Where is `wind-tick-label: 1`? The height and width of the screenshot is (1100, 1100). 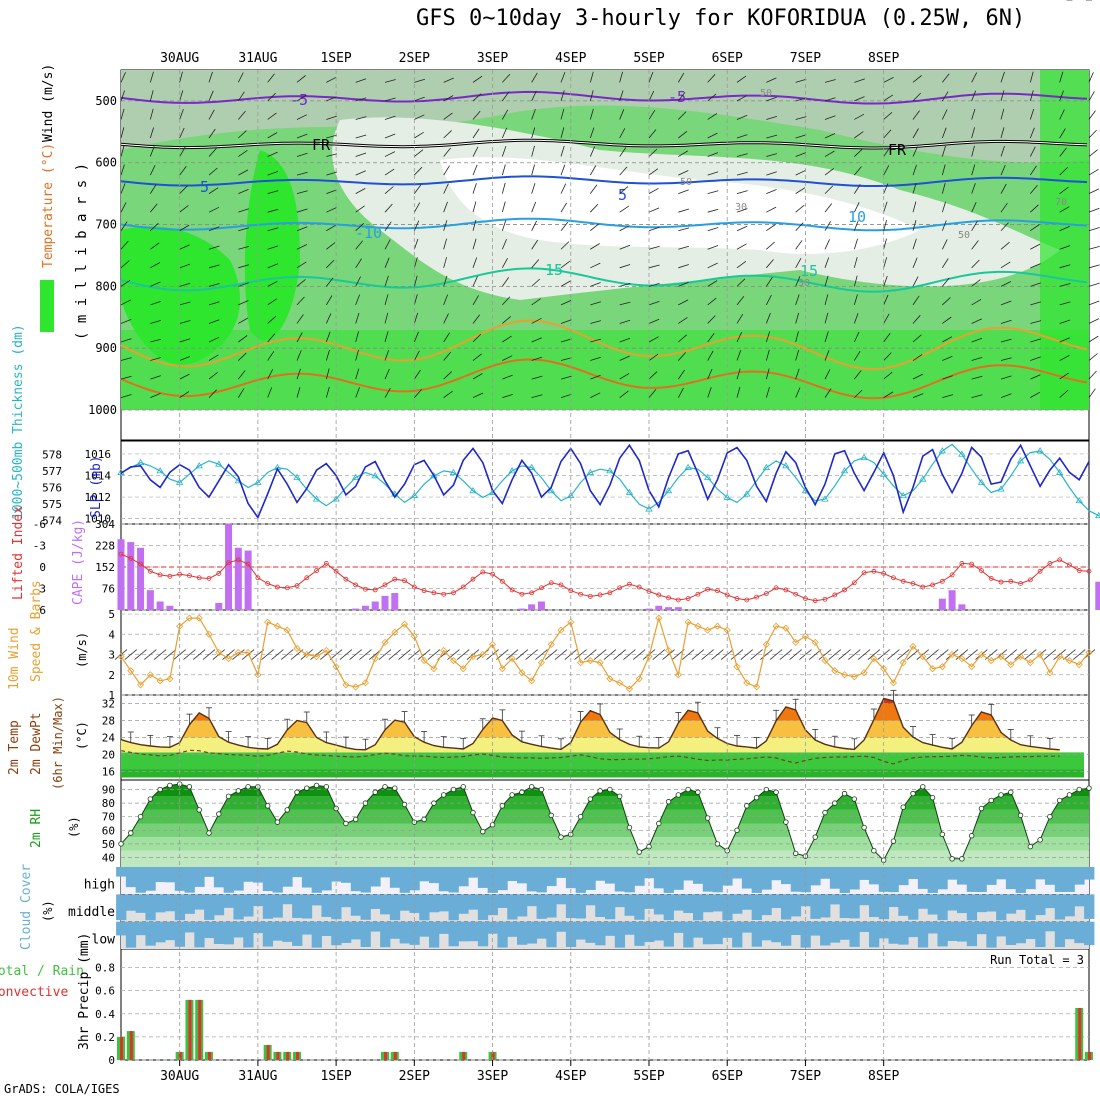 wind-tick-label: 1 is located at coordinates (111, 695).